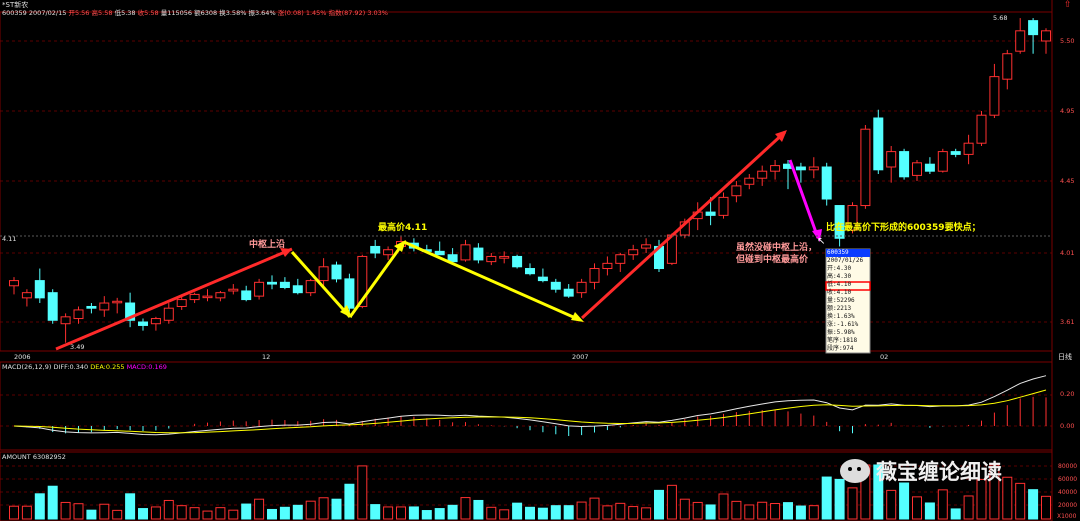 This screenshot has height=521, width=1080. Describe the element at coordinates (855, 471) in the screenshot. I see `wechat-icon` at that location.